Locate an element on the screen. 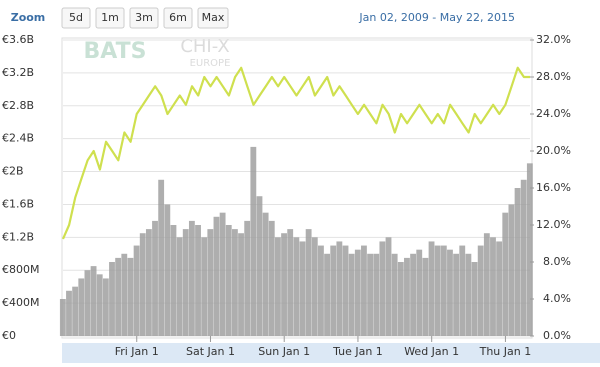  zoom-button-label: Max is located at coordinates (213, 17).